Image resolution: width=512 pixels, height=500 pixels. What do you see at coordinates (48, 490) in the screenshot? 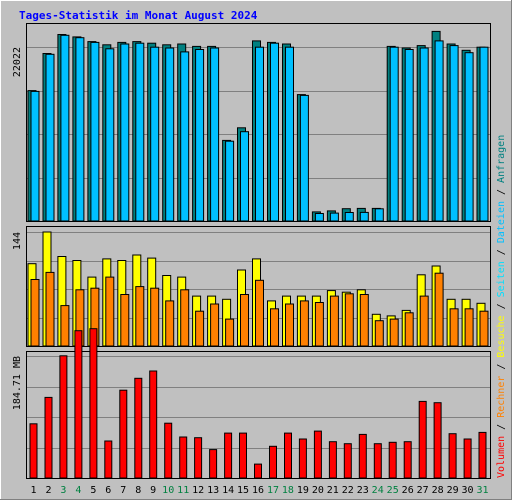
I see `x-tick-label-day-2: 2` at bounding box center [48, 490].